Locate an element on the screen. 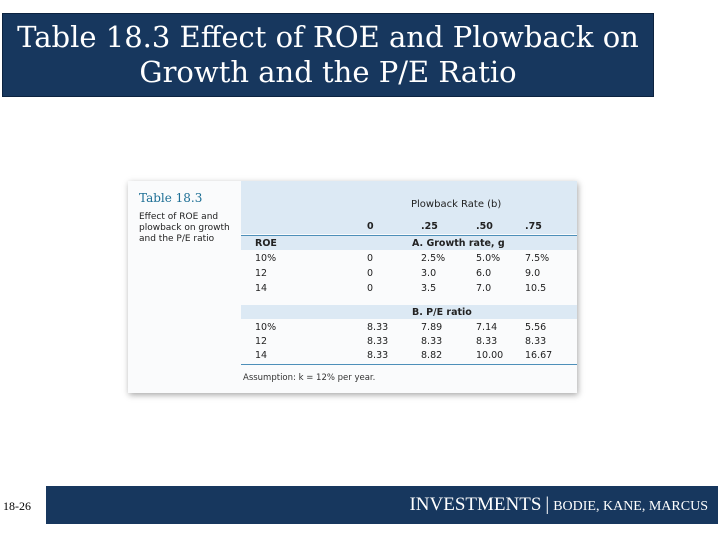 This screenshot has width=720, height=540. table-cell: 7.5% is located at coordinates (537, 258).